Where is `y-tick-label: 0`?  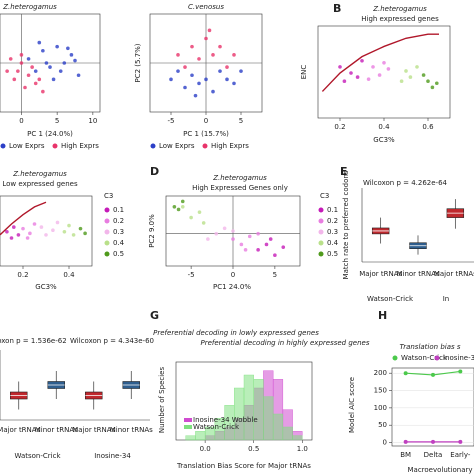 y-tick-label: 0 is located at coordinates (385, 443).